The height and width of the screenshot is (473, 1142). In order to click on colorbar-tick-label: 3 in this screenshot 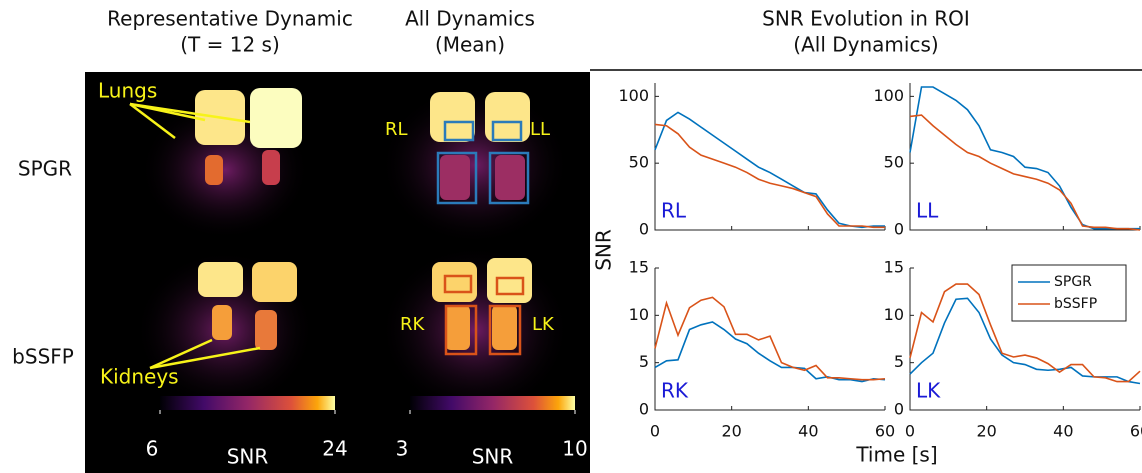, I will do `click(402, 449)`.